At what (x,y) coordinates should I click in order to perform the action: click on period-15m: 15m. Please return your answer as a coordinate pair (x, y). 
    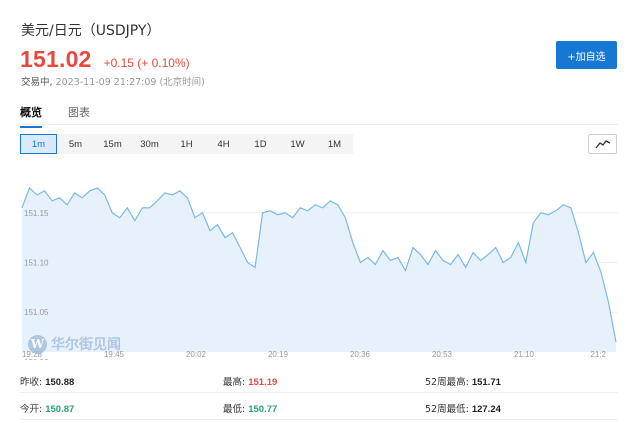
    Looking at the image, I should click on (112, 144).